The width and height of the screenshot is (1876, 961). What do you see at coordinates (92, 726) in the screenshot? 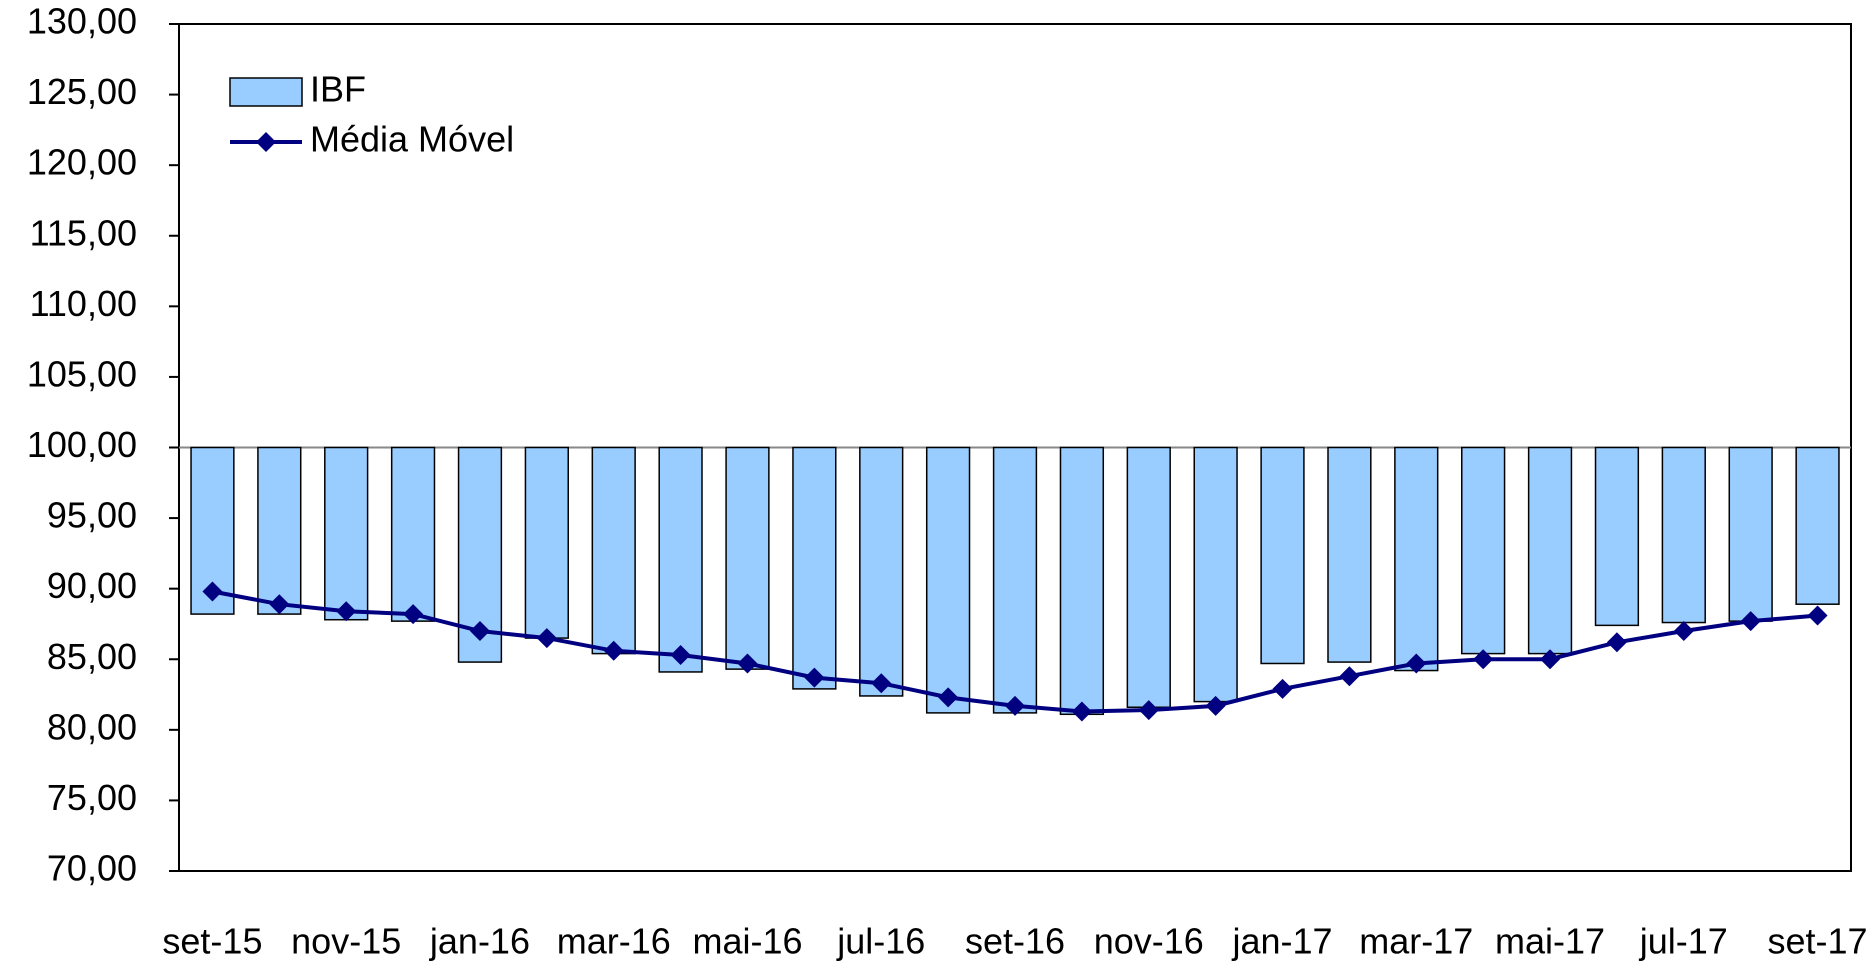
I see `y-tick-label: 80,00` at bounding box center [92, 726].